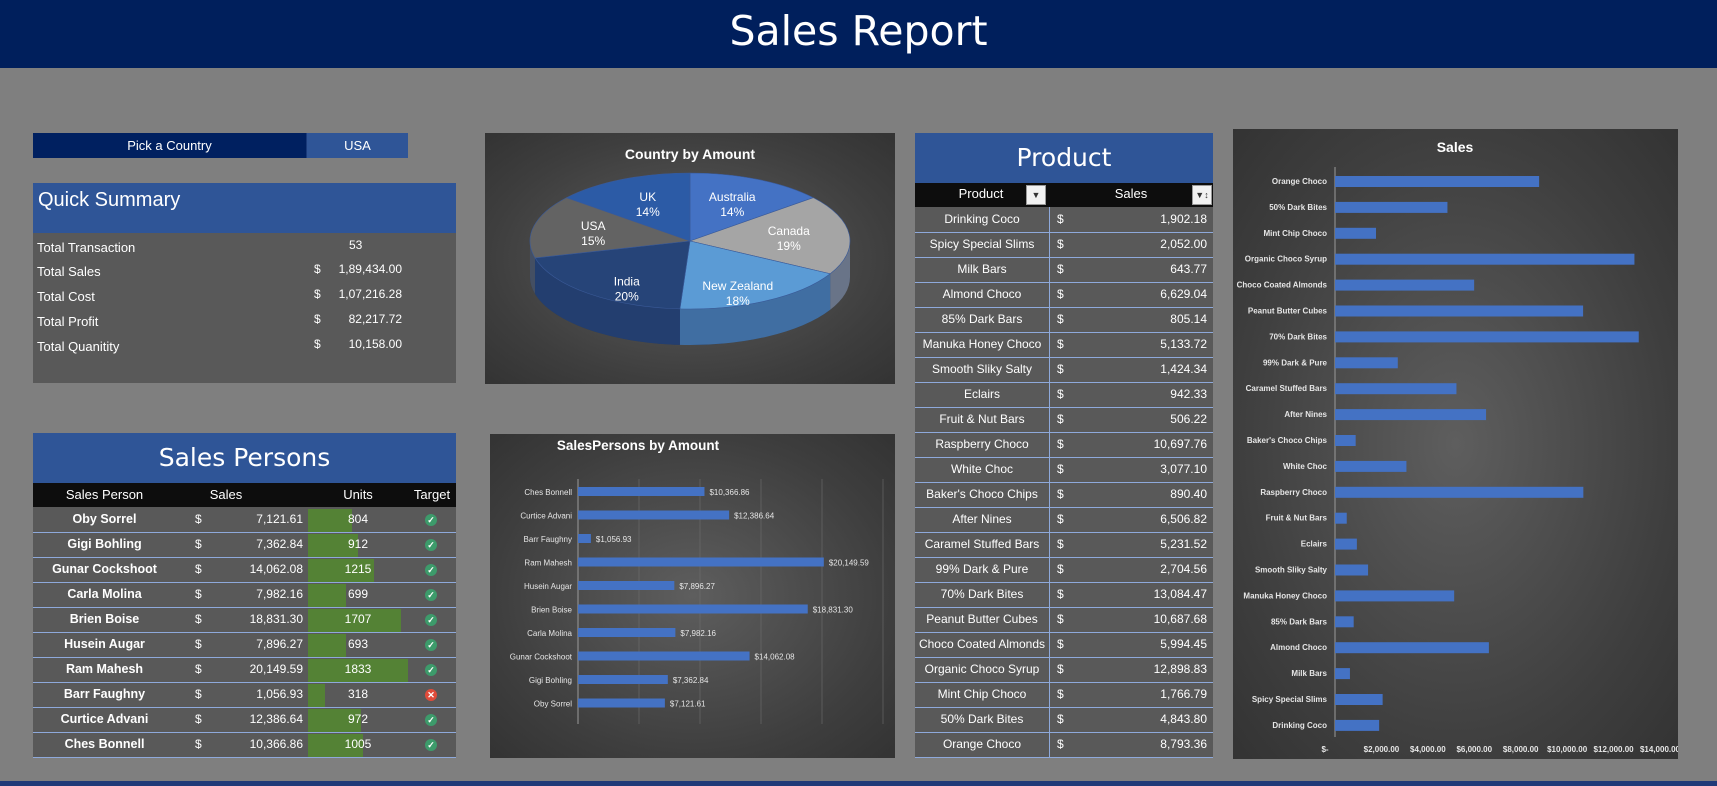 This screenshot has height=786, width=1717. What do you see at coordinates (244, 745) in the screenshot?
I see `table-row: Ches Bonnell $10,366.86 1005 ✓` at bounding box center [244, 745].